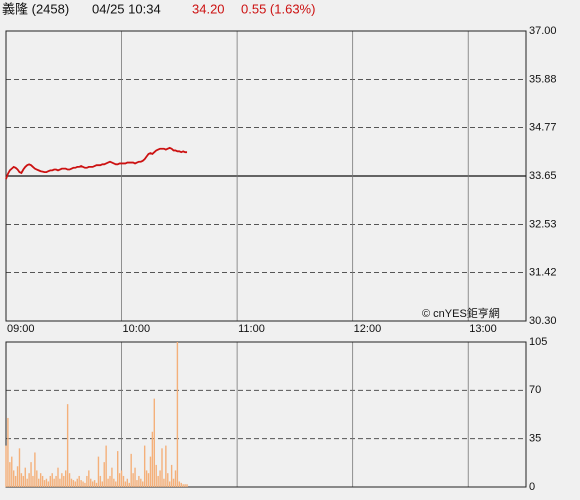 The width and height of the screenshot is (580, 500). Describe the element at coordinates (543, 224) in the screenshot. I see `y-tick-label: 32.53` at that location.